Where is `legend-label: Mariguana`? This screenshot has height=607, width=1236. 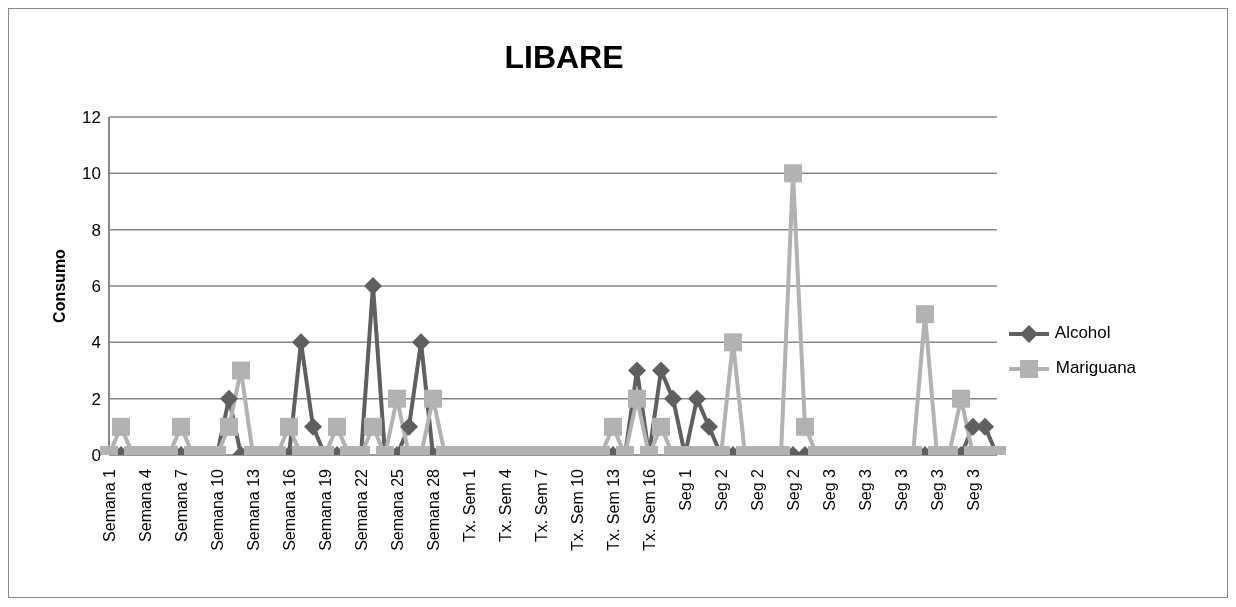
legend-label: Mariguana is located at coordinates (1096, 368).